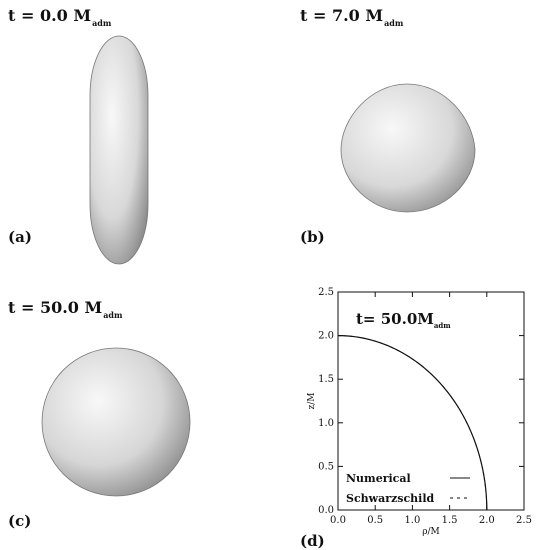 The width and height of the screenshot is (544, 550). What do you see at coordinates (326, 336) in the screenshot?
I see `y-tick-label: 2.0` at bounding box center [326, 336].